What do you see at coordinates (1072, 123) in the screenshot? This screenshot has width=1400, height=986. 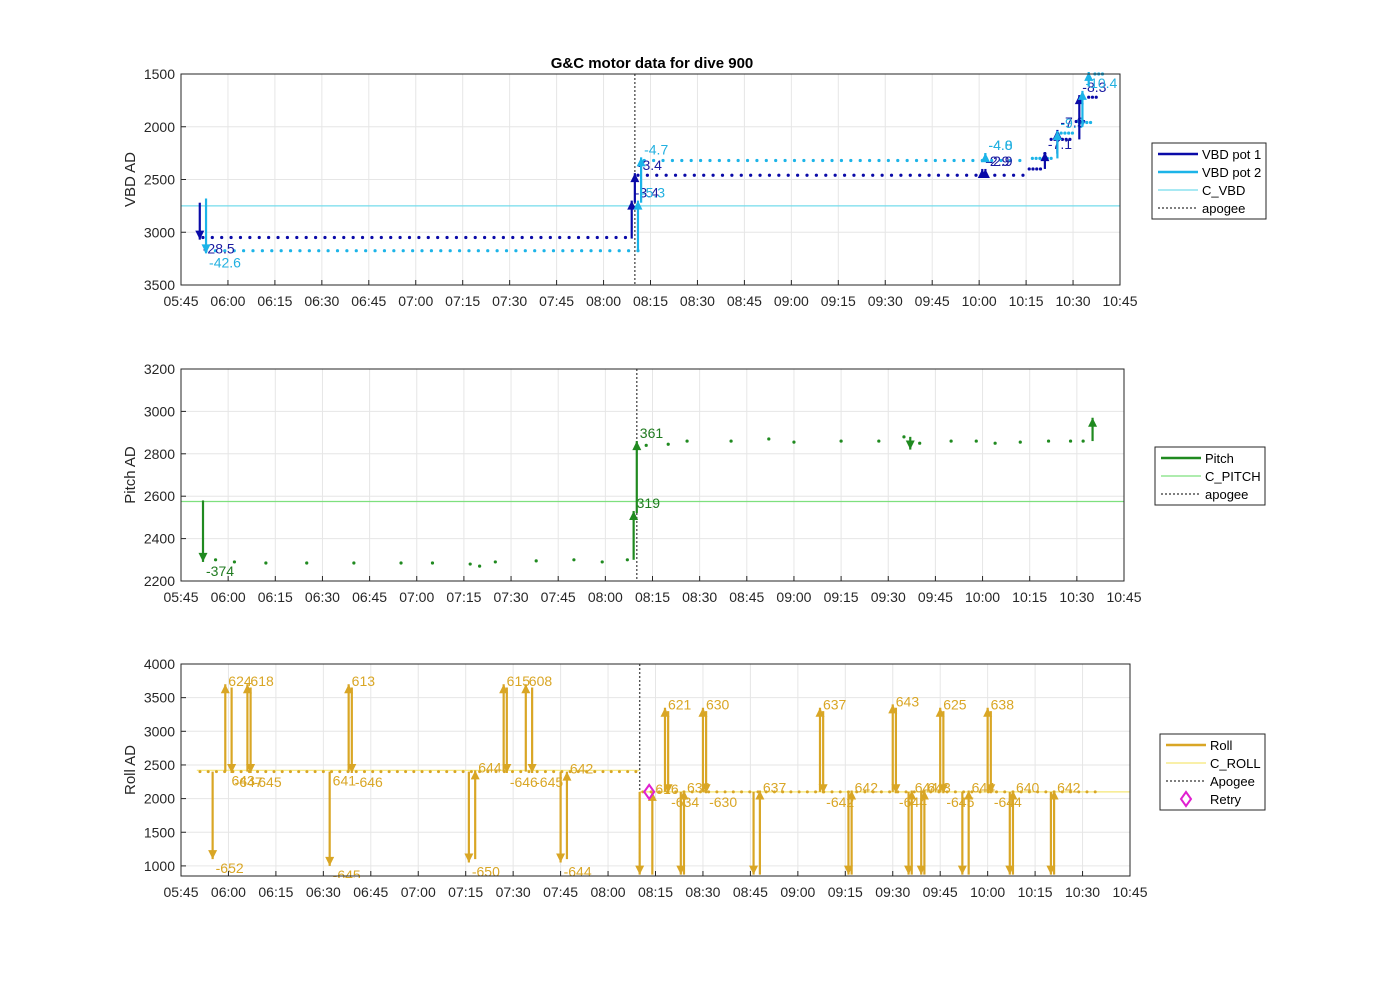 I see `move-label: -9.9` at bounding box center [1072, 123].